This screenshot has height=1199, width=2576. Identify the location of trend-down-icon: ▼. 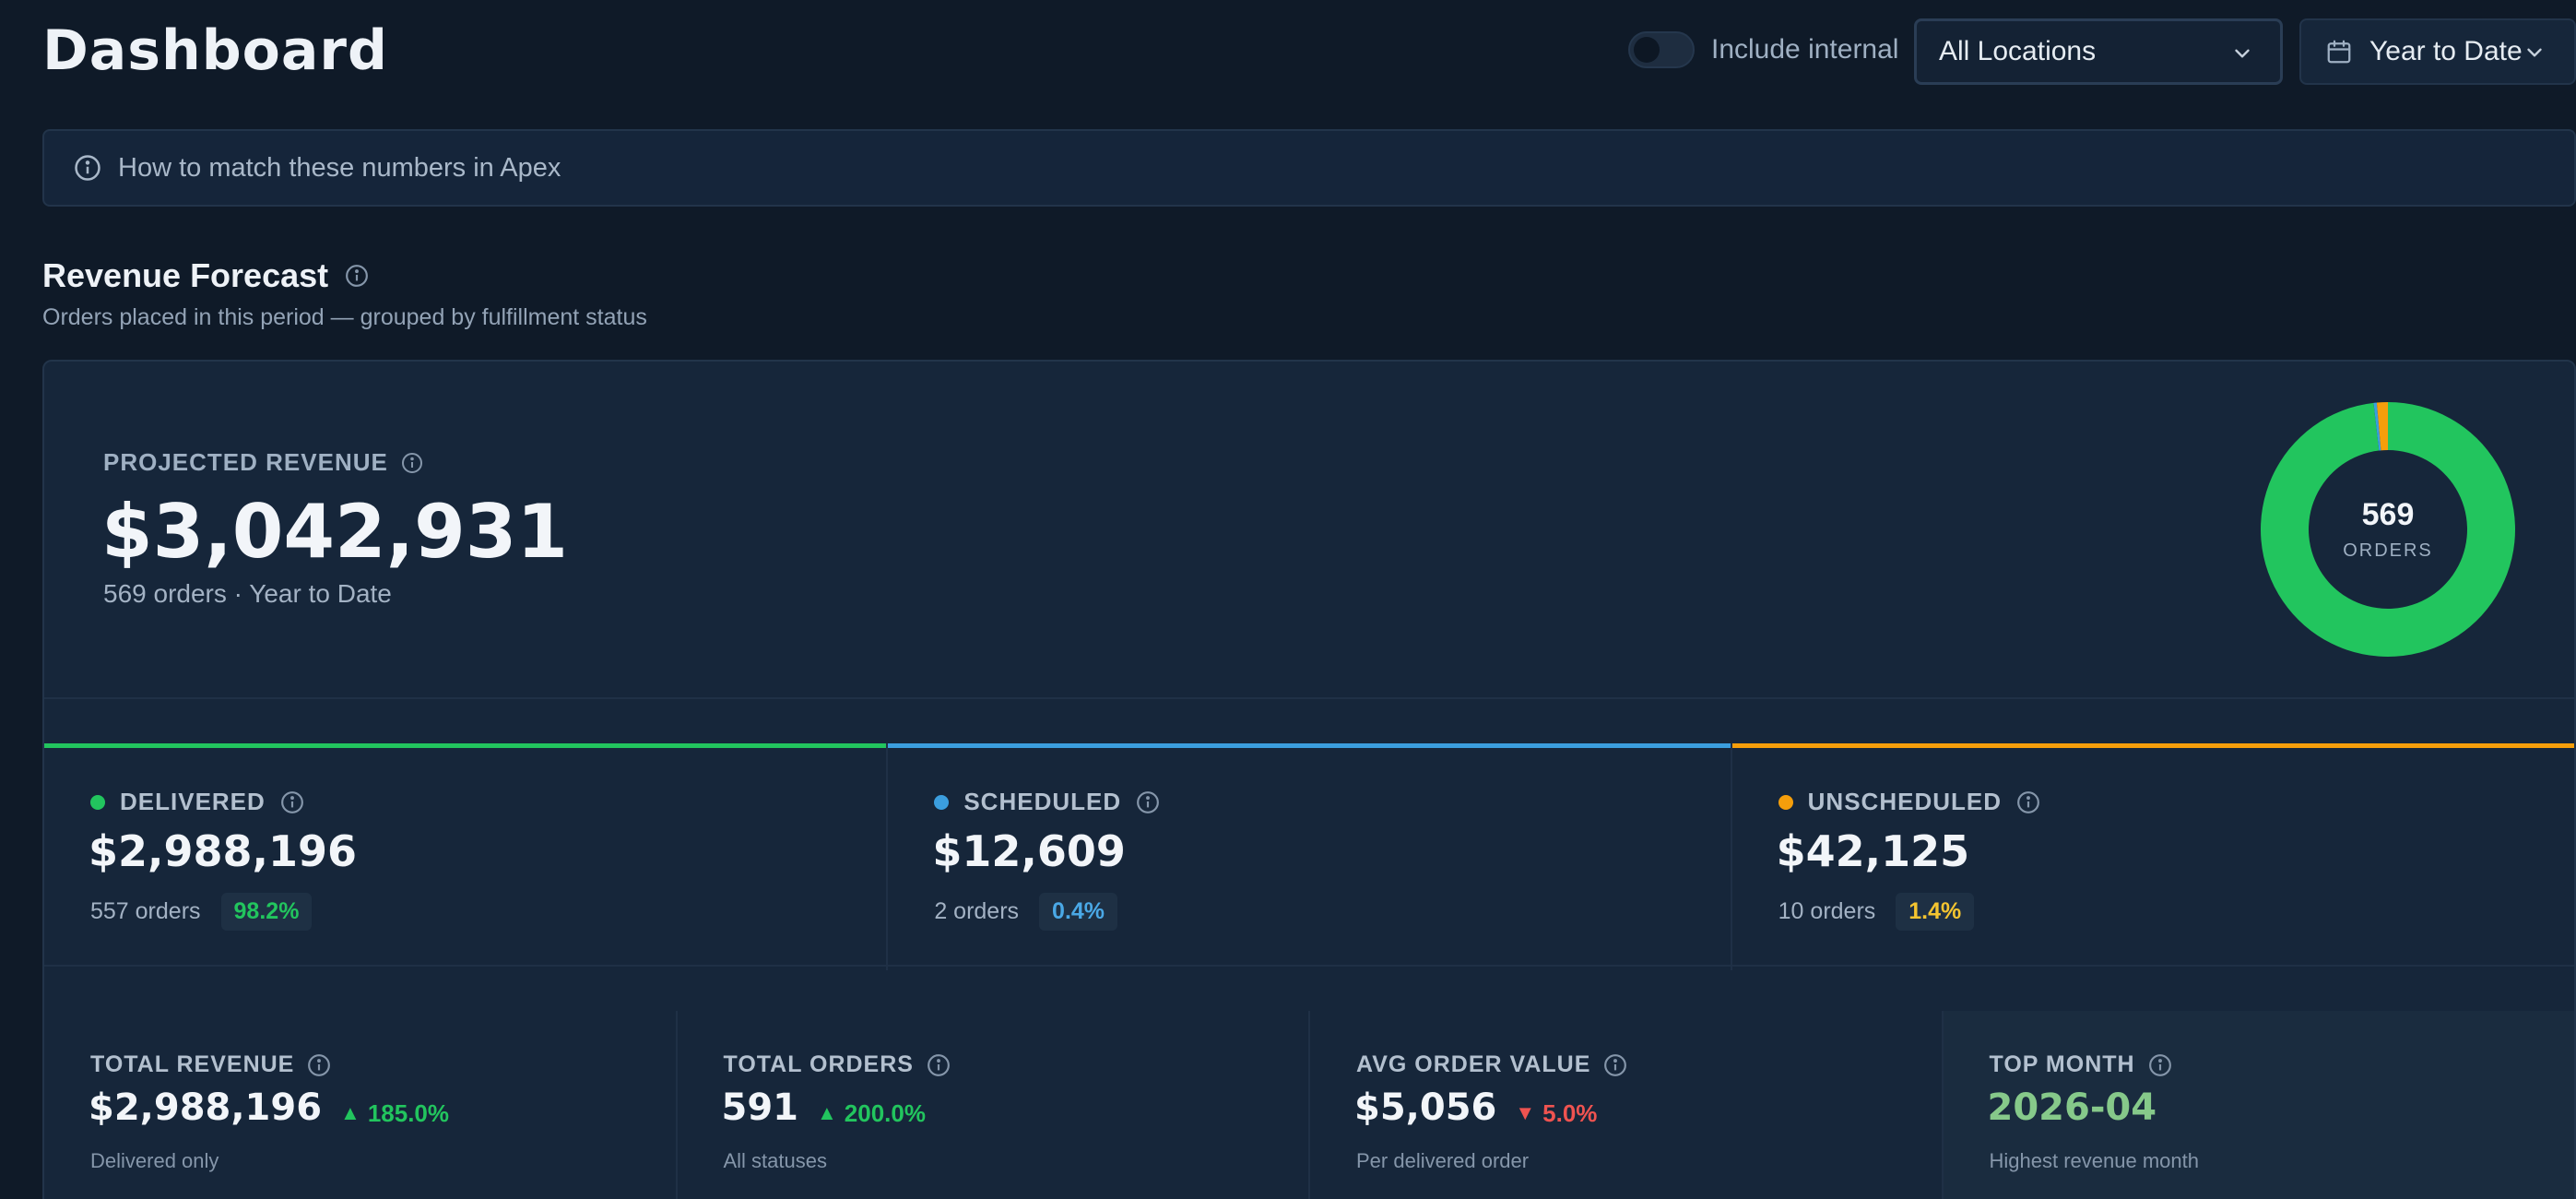
(1525, 1112).